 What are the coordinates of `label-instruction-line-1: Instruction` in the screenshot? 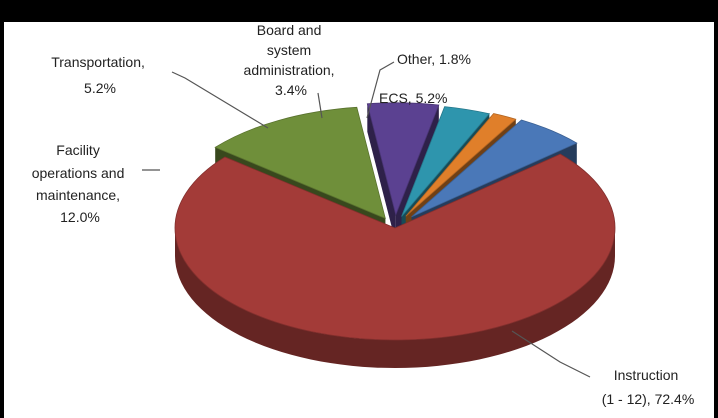 It's located at (646, 375).